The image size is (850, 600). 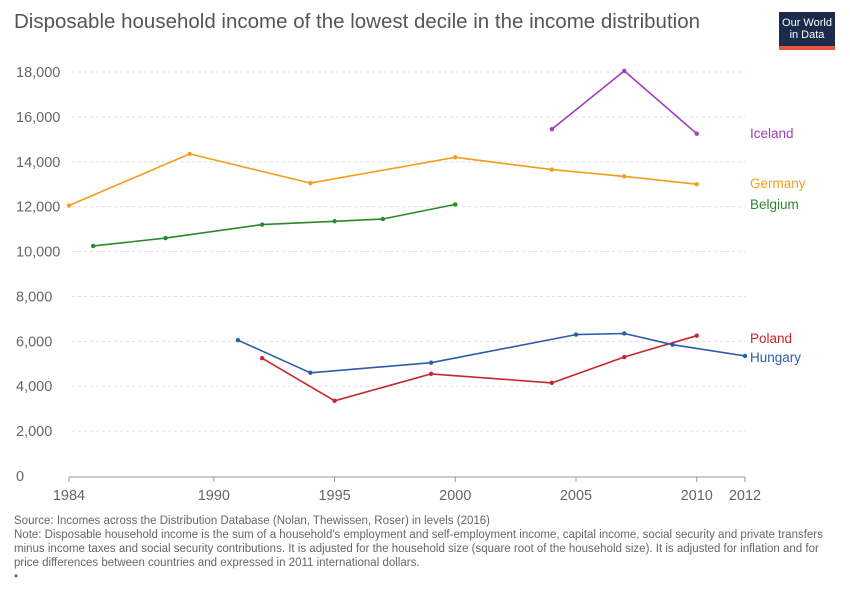 What do you see at coordinates (455, 496) in the screenshot?
I see `x-tick-label: 2000` at bounding box center [455, 496].